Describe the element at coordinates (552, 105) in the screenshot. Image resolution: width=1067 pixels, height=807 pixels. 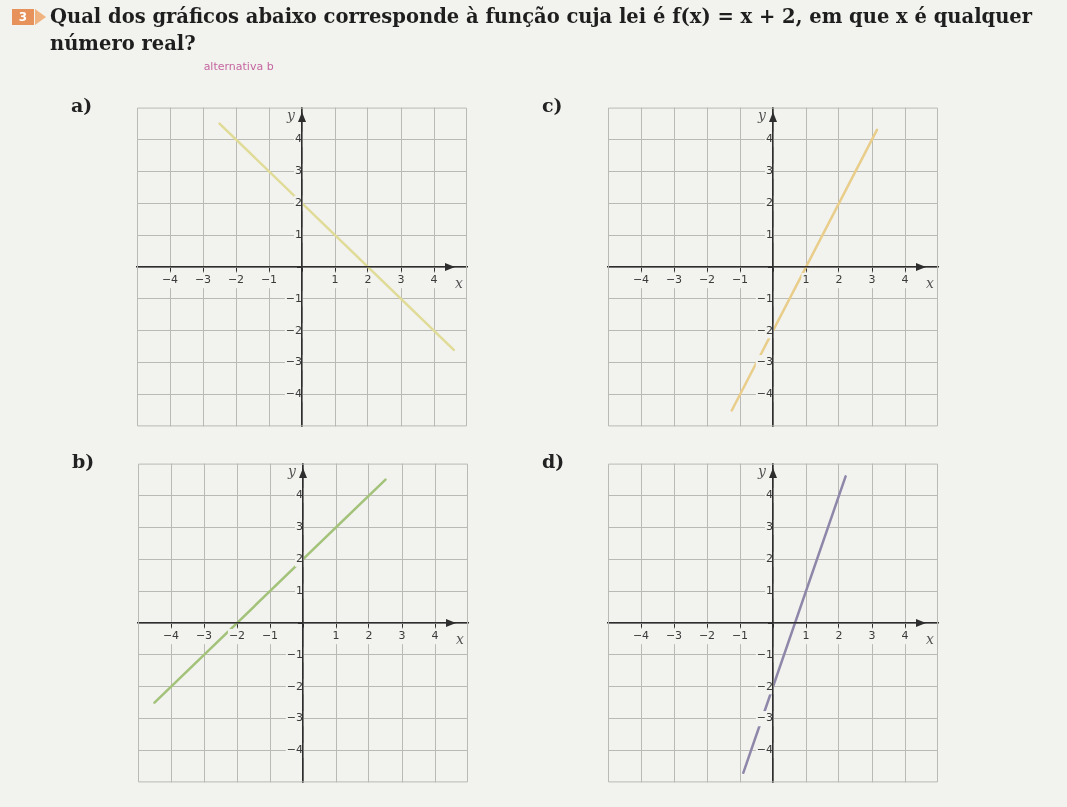
I see `chart-title: c)` at that location.